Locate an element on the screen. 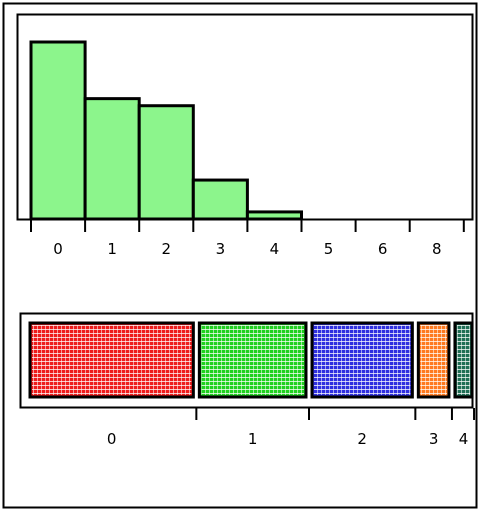  histogram-tick-label: 3 is located at coordinates (221, 249).